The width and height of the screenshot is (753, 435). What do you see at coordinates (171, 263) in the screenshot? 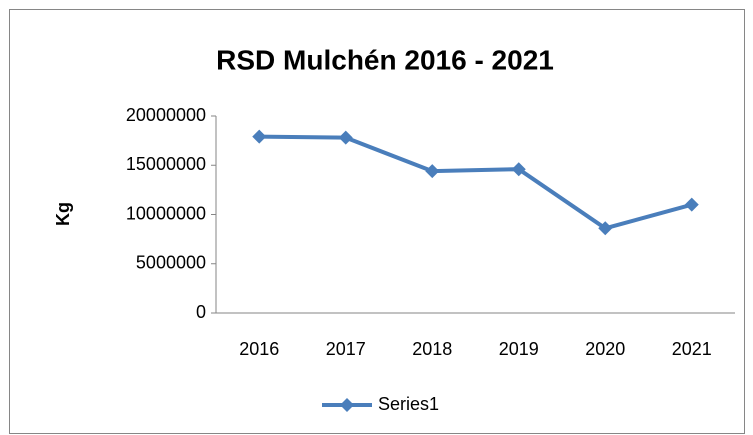
I see `y-tick-label: 5000000` at bounding box center [171, 263].